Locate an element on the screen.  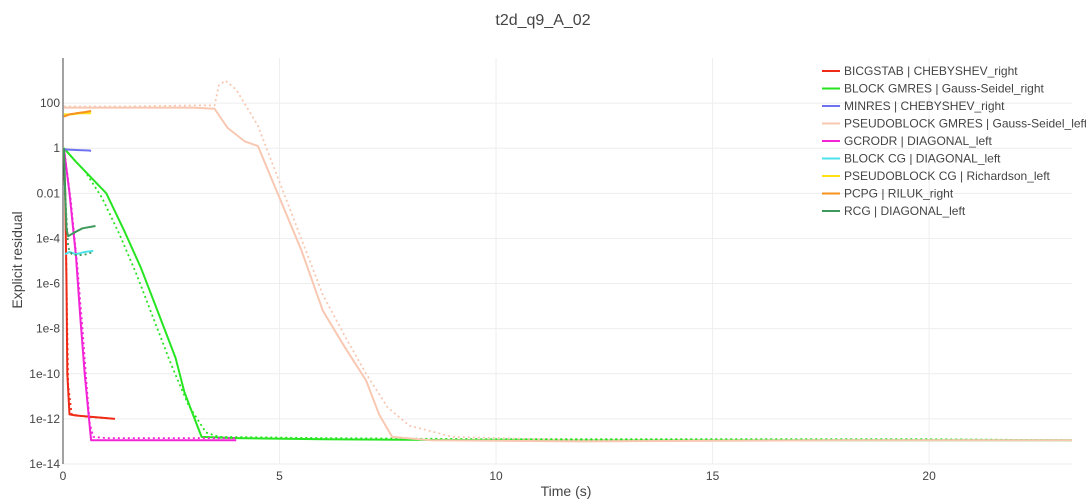
x-tick-label: 5 is located at coordinates (279, 476).